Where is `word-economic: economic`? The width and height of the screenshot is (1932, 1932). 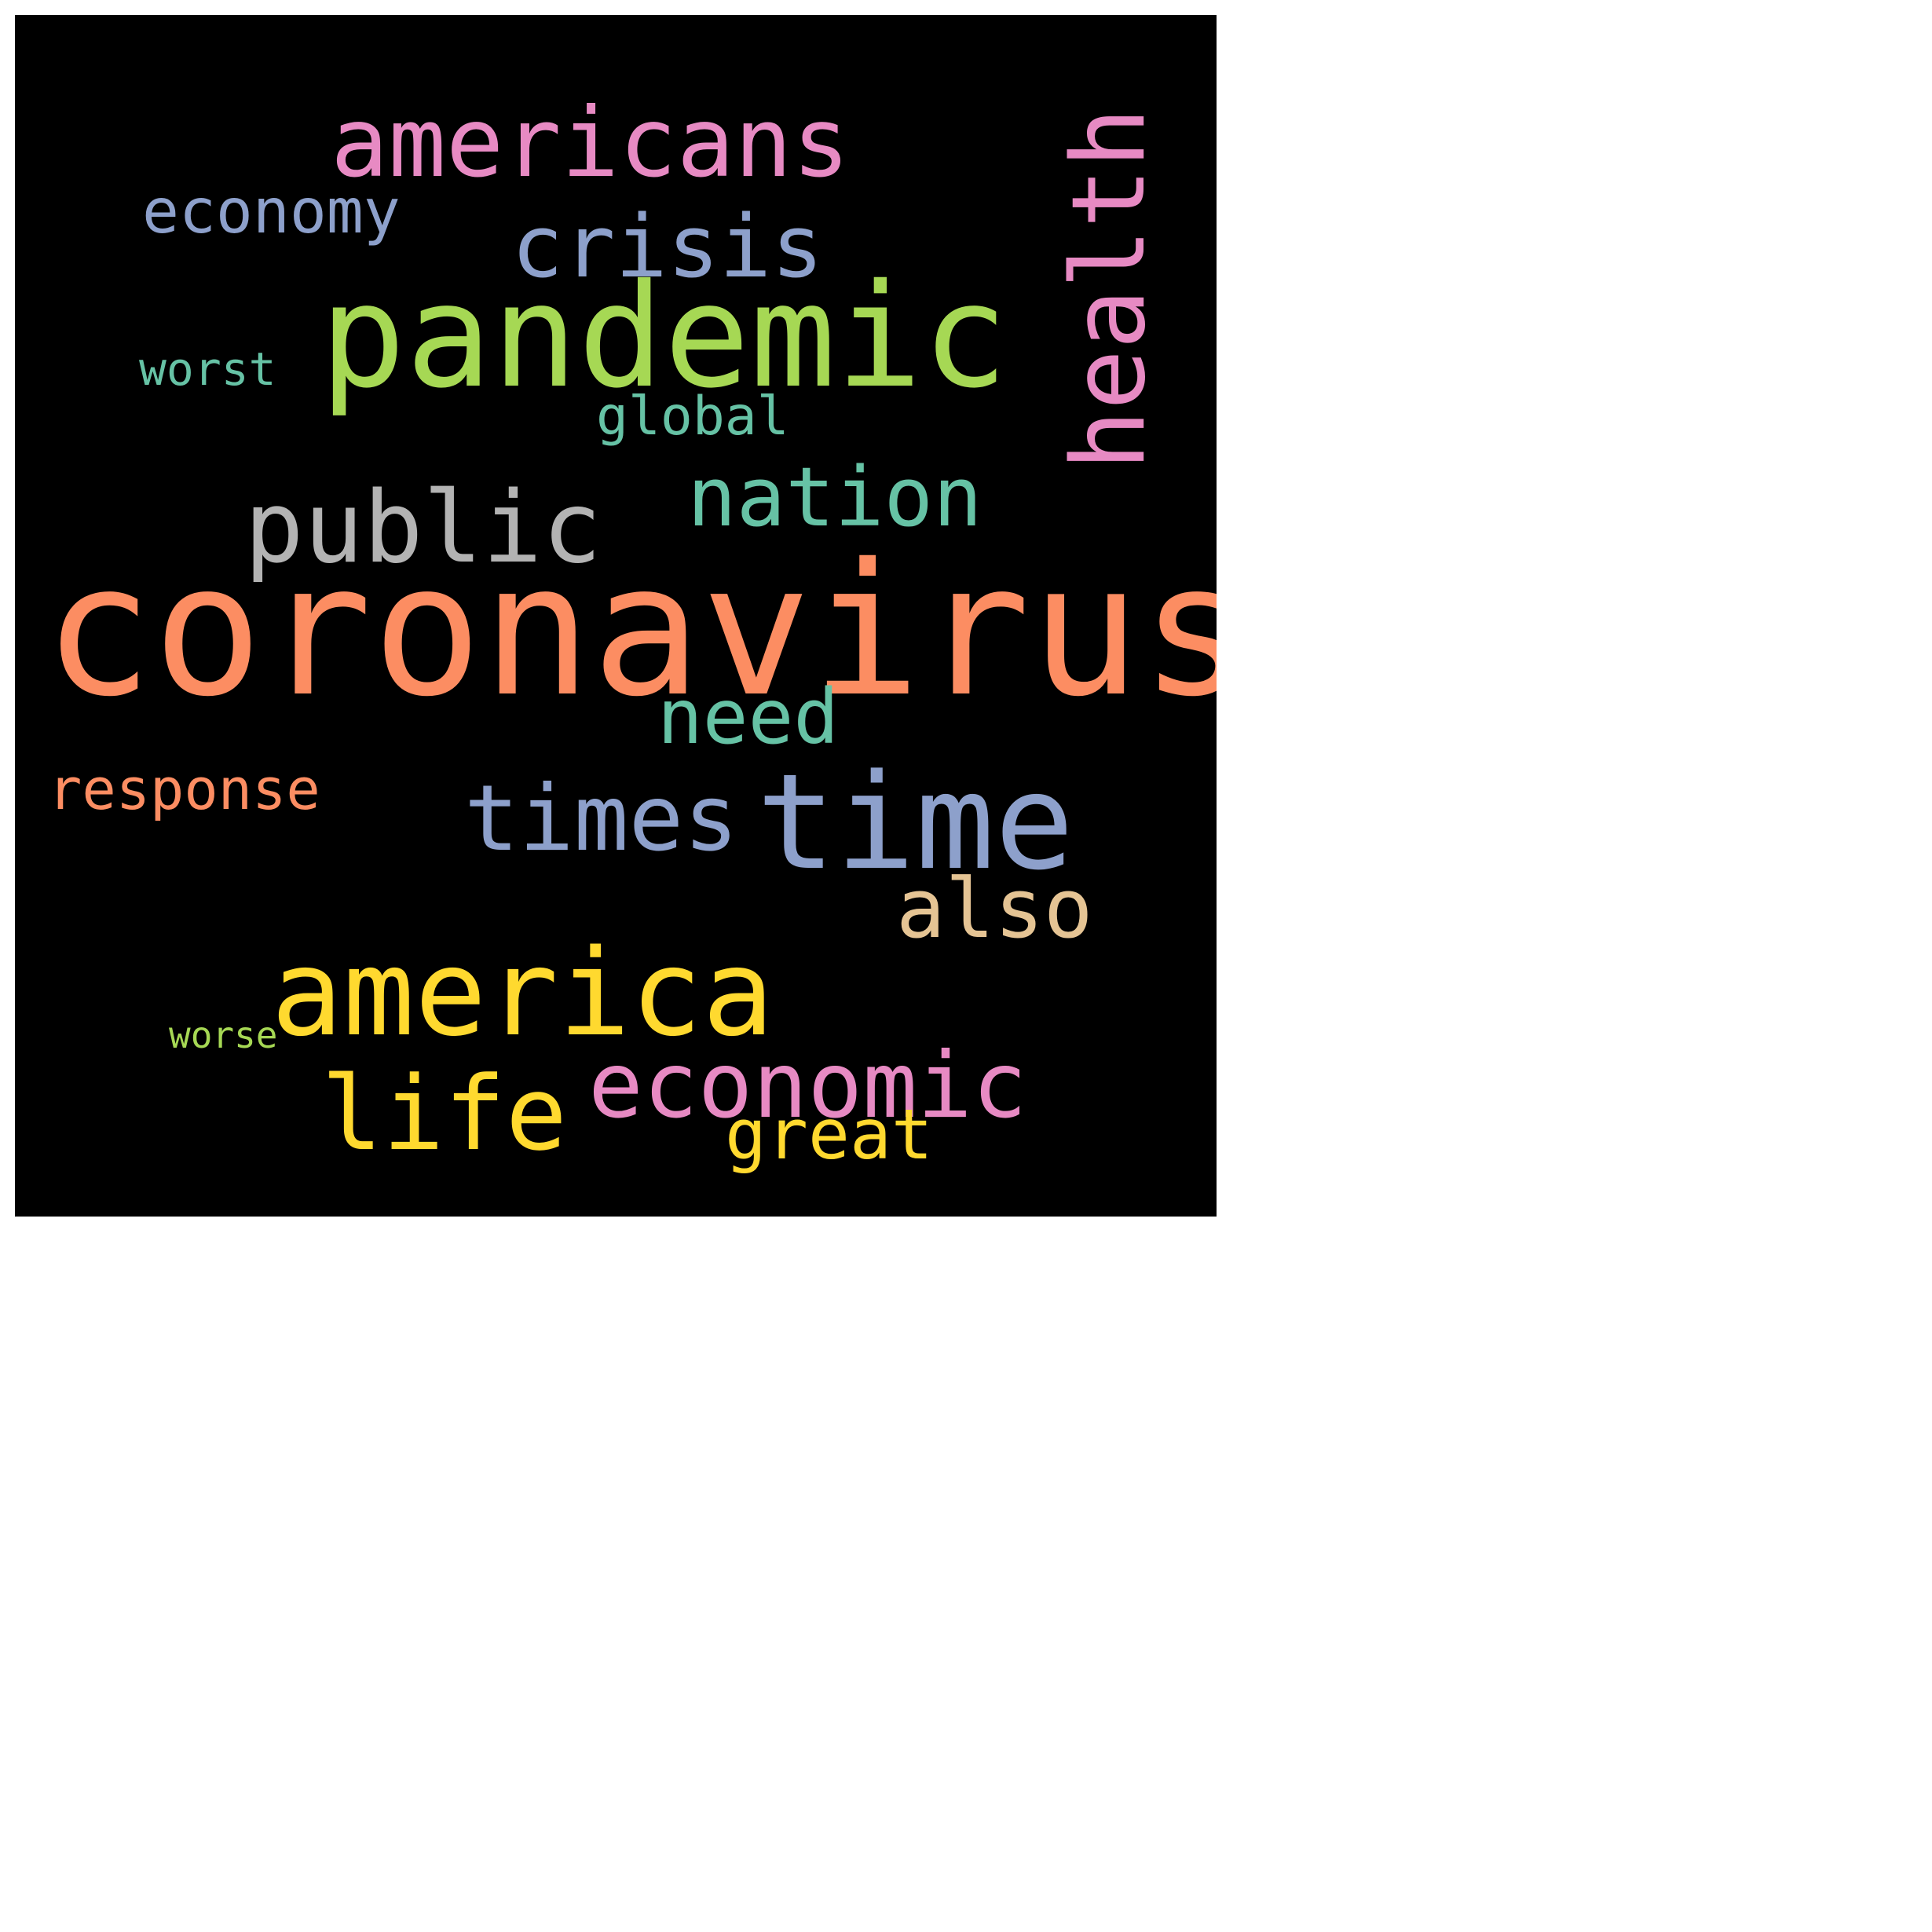 word-economic: economic is located at coordinates (808, 1086).